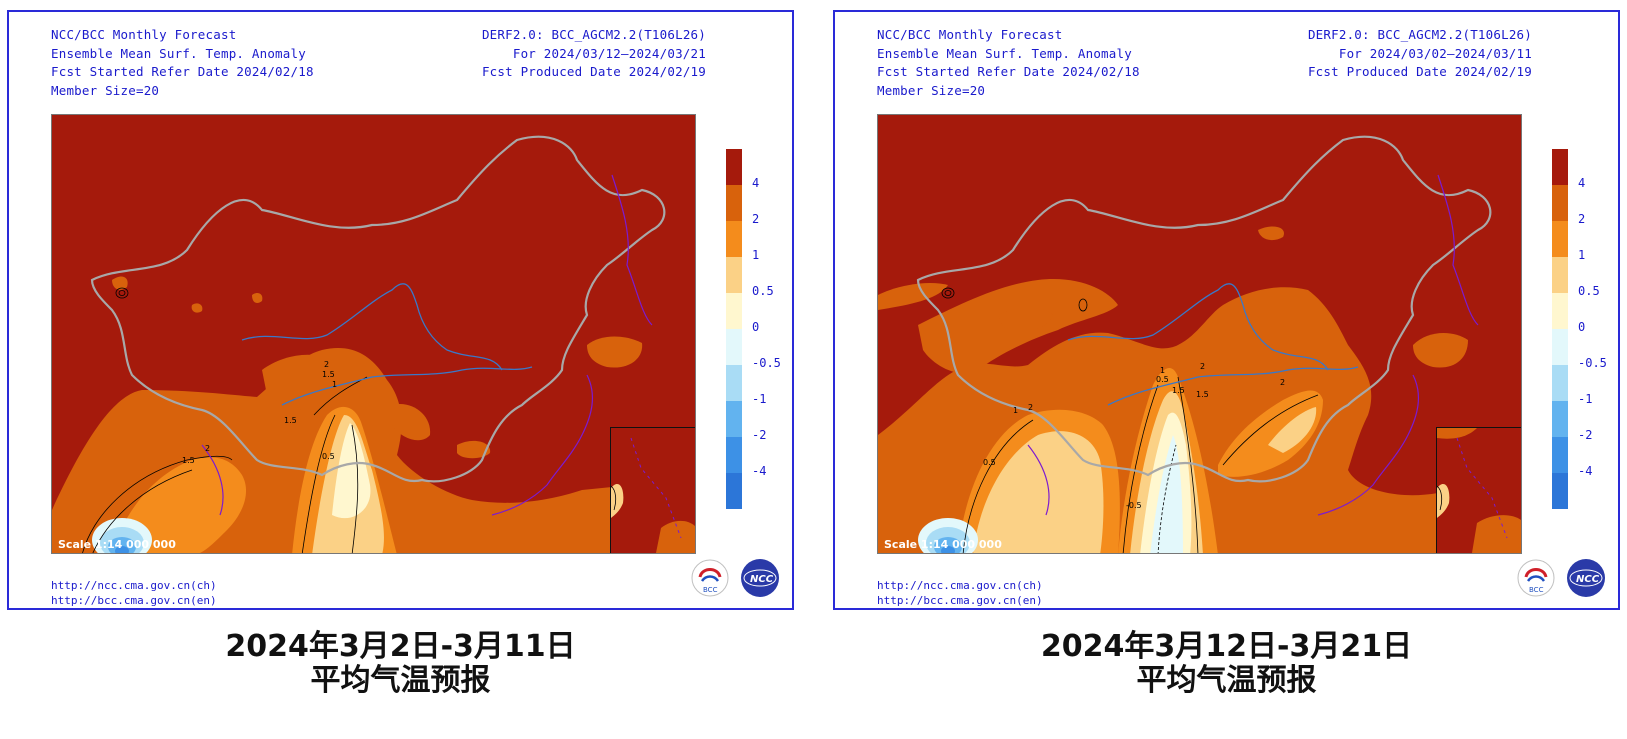 This screenshot has width=1627, height=739. Describe the element at coordinates (400, 646) in the screenshot. I see `caption-line: 2024年3月2日-3月11日` at that location.